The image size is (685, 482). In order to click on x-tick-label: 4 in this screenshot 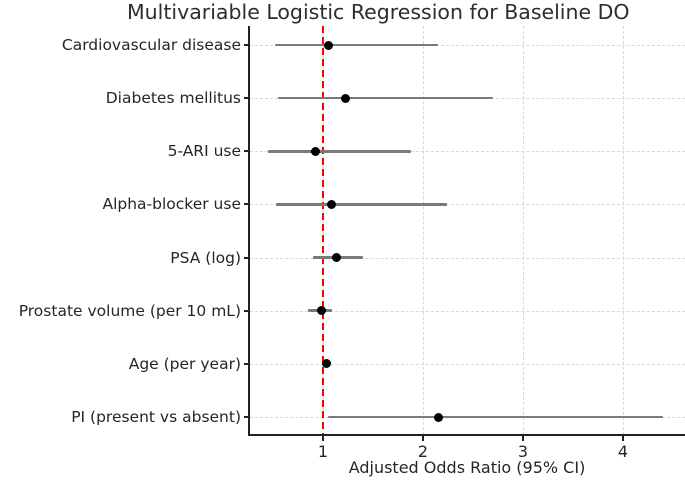, I will do `click(623, 451)`.